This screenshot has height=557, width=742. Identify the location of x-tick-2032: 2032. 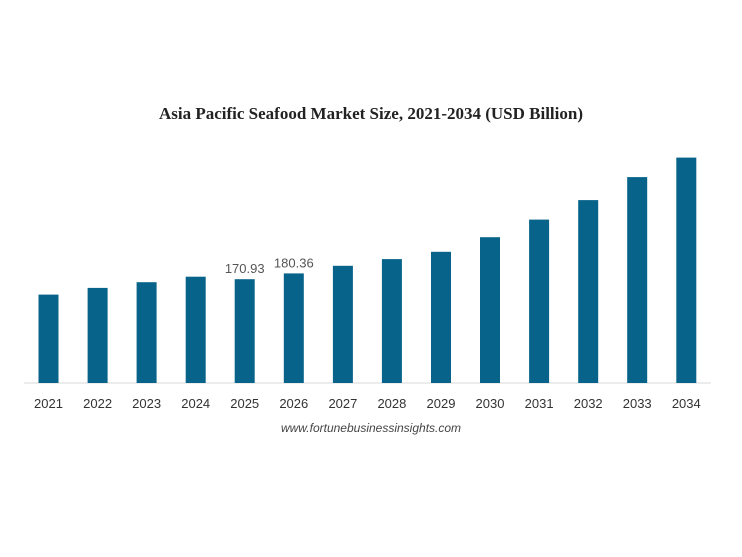
(588, 403).